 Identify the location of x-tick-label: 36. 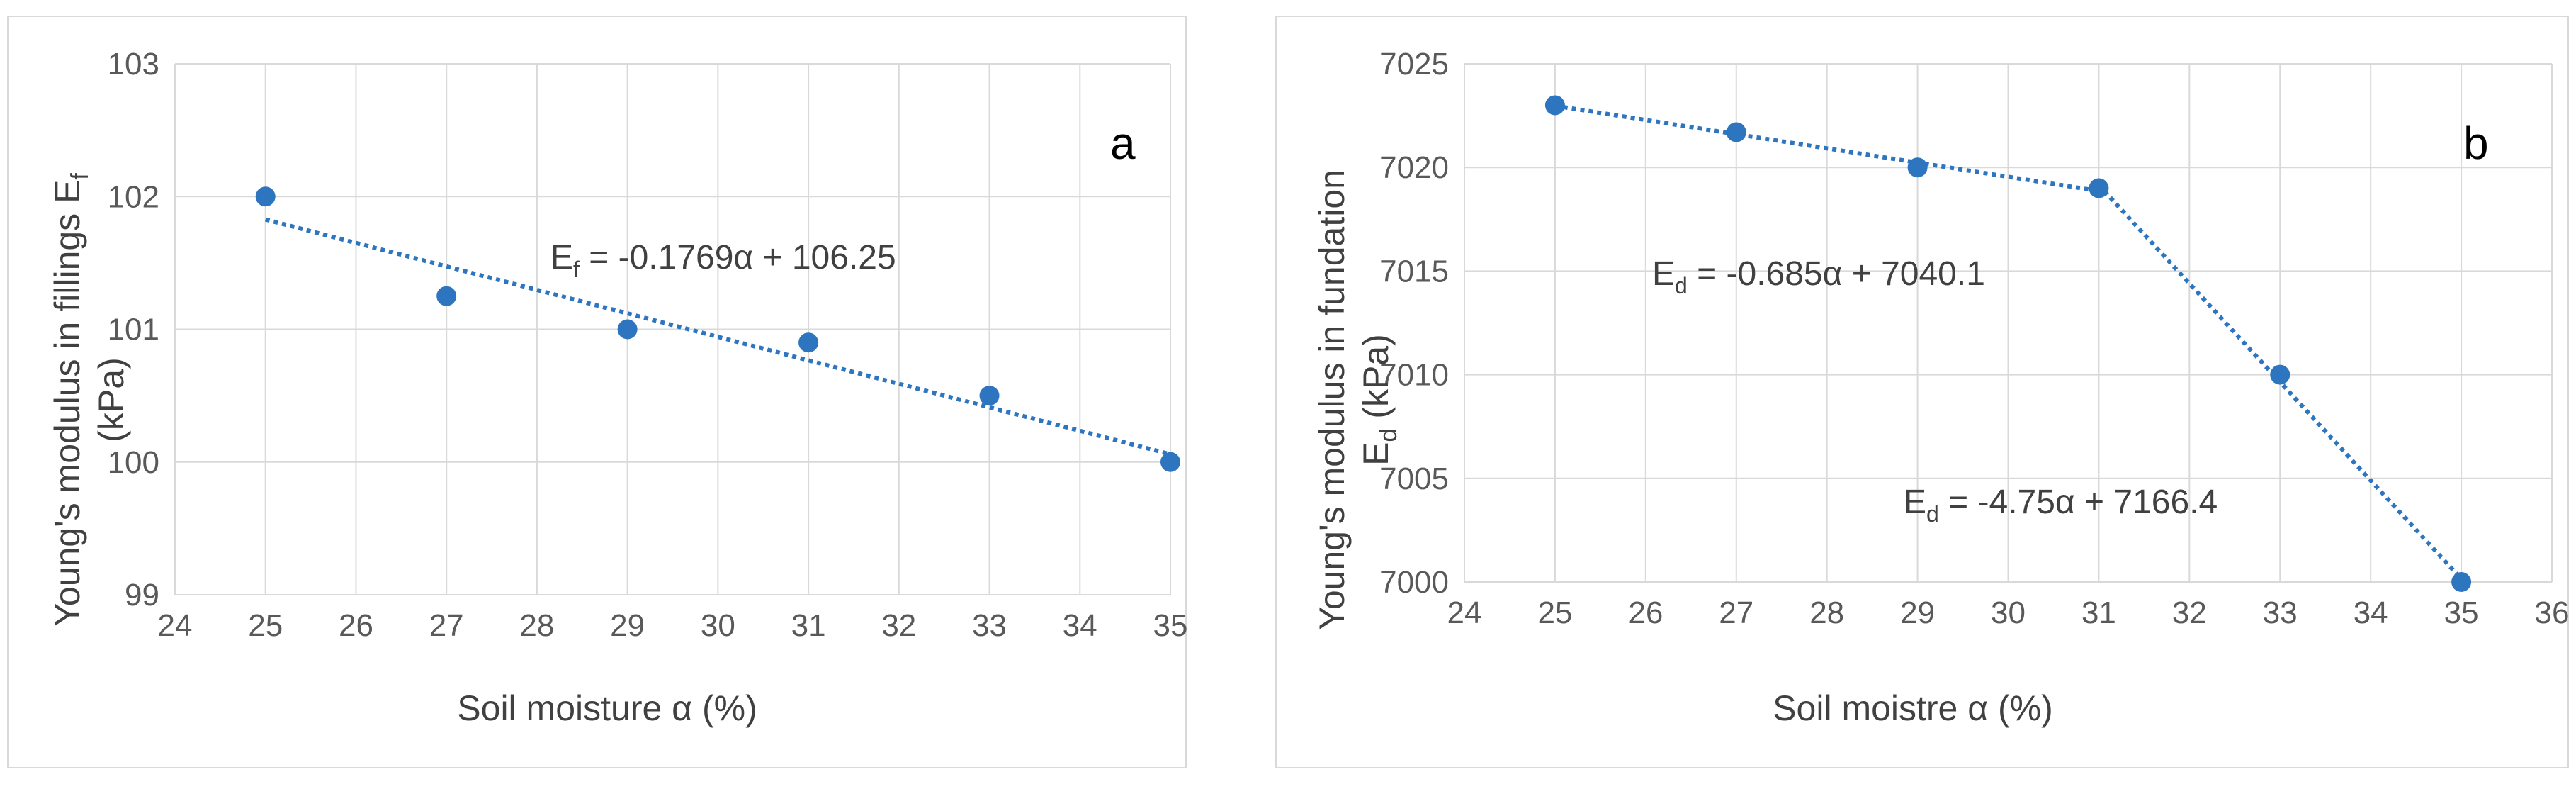
(2552, 612).